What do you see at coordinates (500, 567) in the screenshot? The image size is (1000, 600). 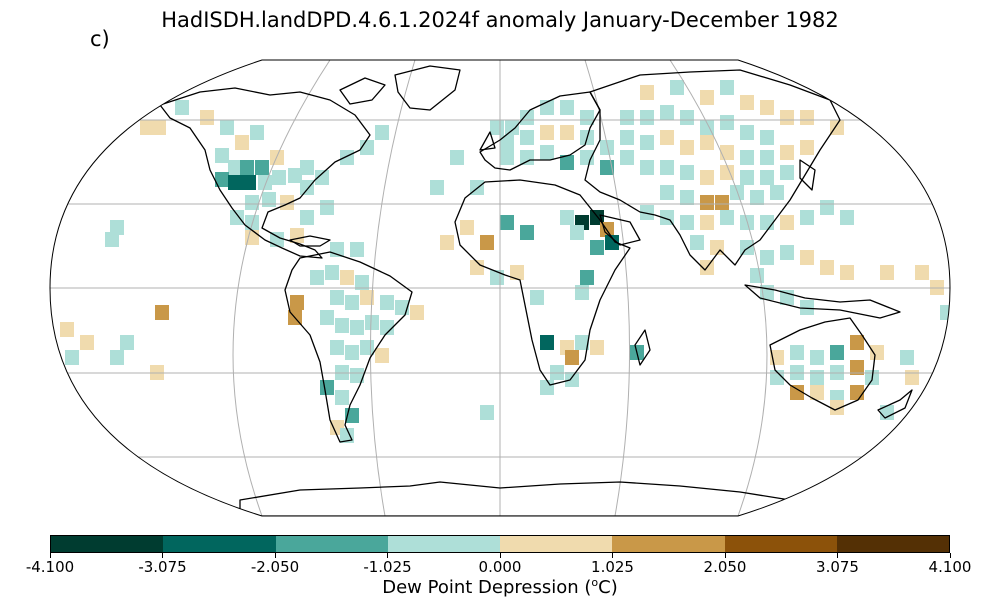 I see `colorbar-tick-label: 0.000` at bounding box center [500, 567].